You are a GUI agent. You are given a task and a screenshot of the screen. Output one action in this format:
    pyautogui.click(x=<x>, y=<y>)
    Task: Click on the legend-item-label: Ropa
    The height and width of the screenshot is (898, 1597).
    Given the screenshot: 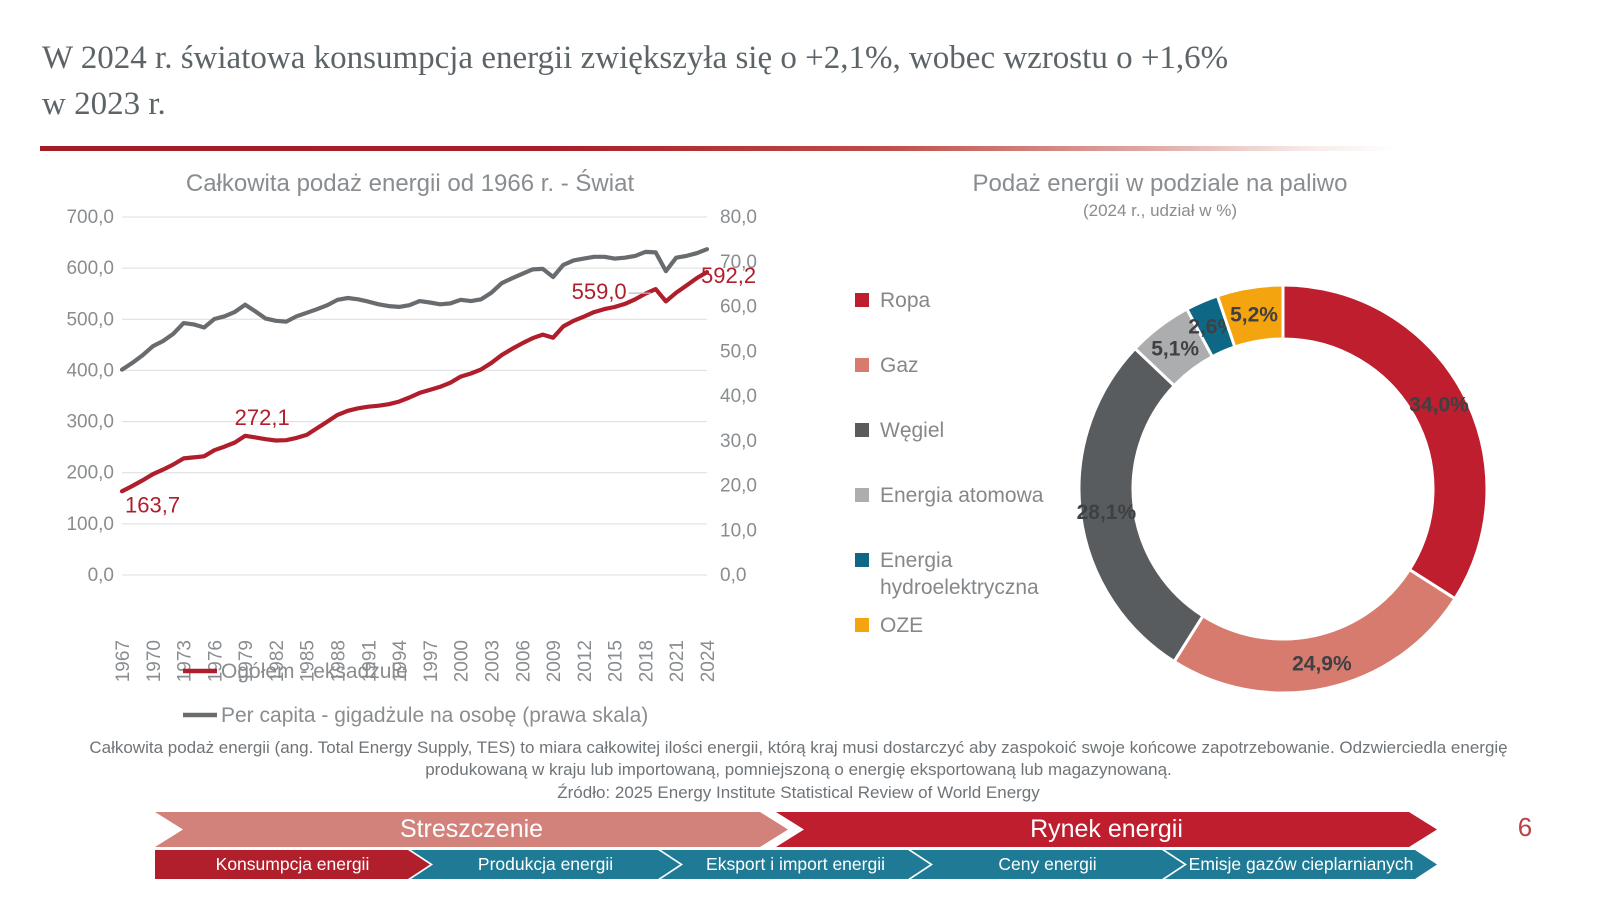 What is the action you would take?
    pyautogui.click(x=905, y=300)
    